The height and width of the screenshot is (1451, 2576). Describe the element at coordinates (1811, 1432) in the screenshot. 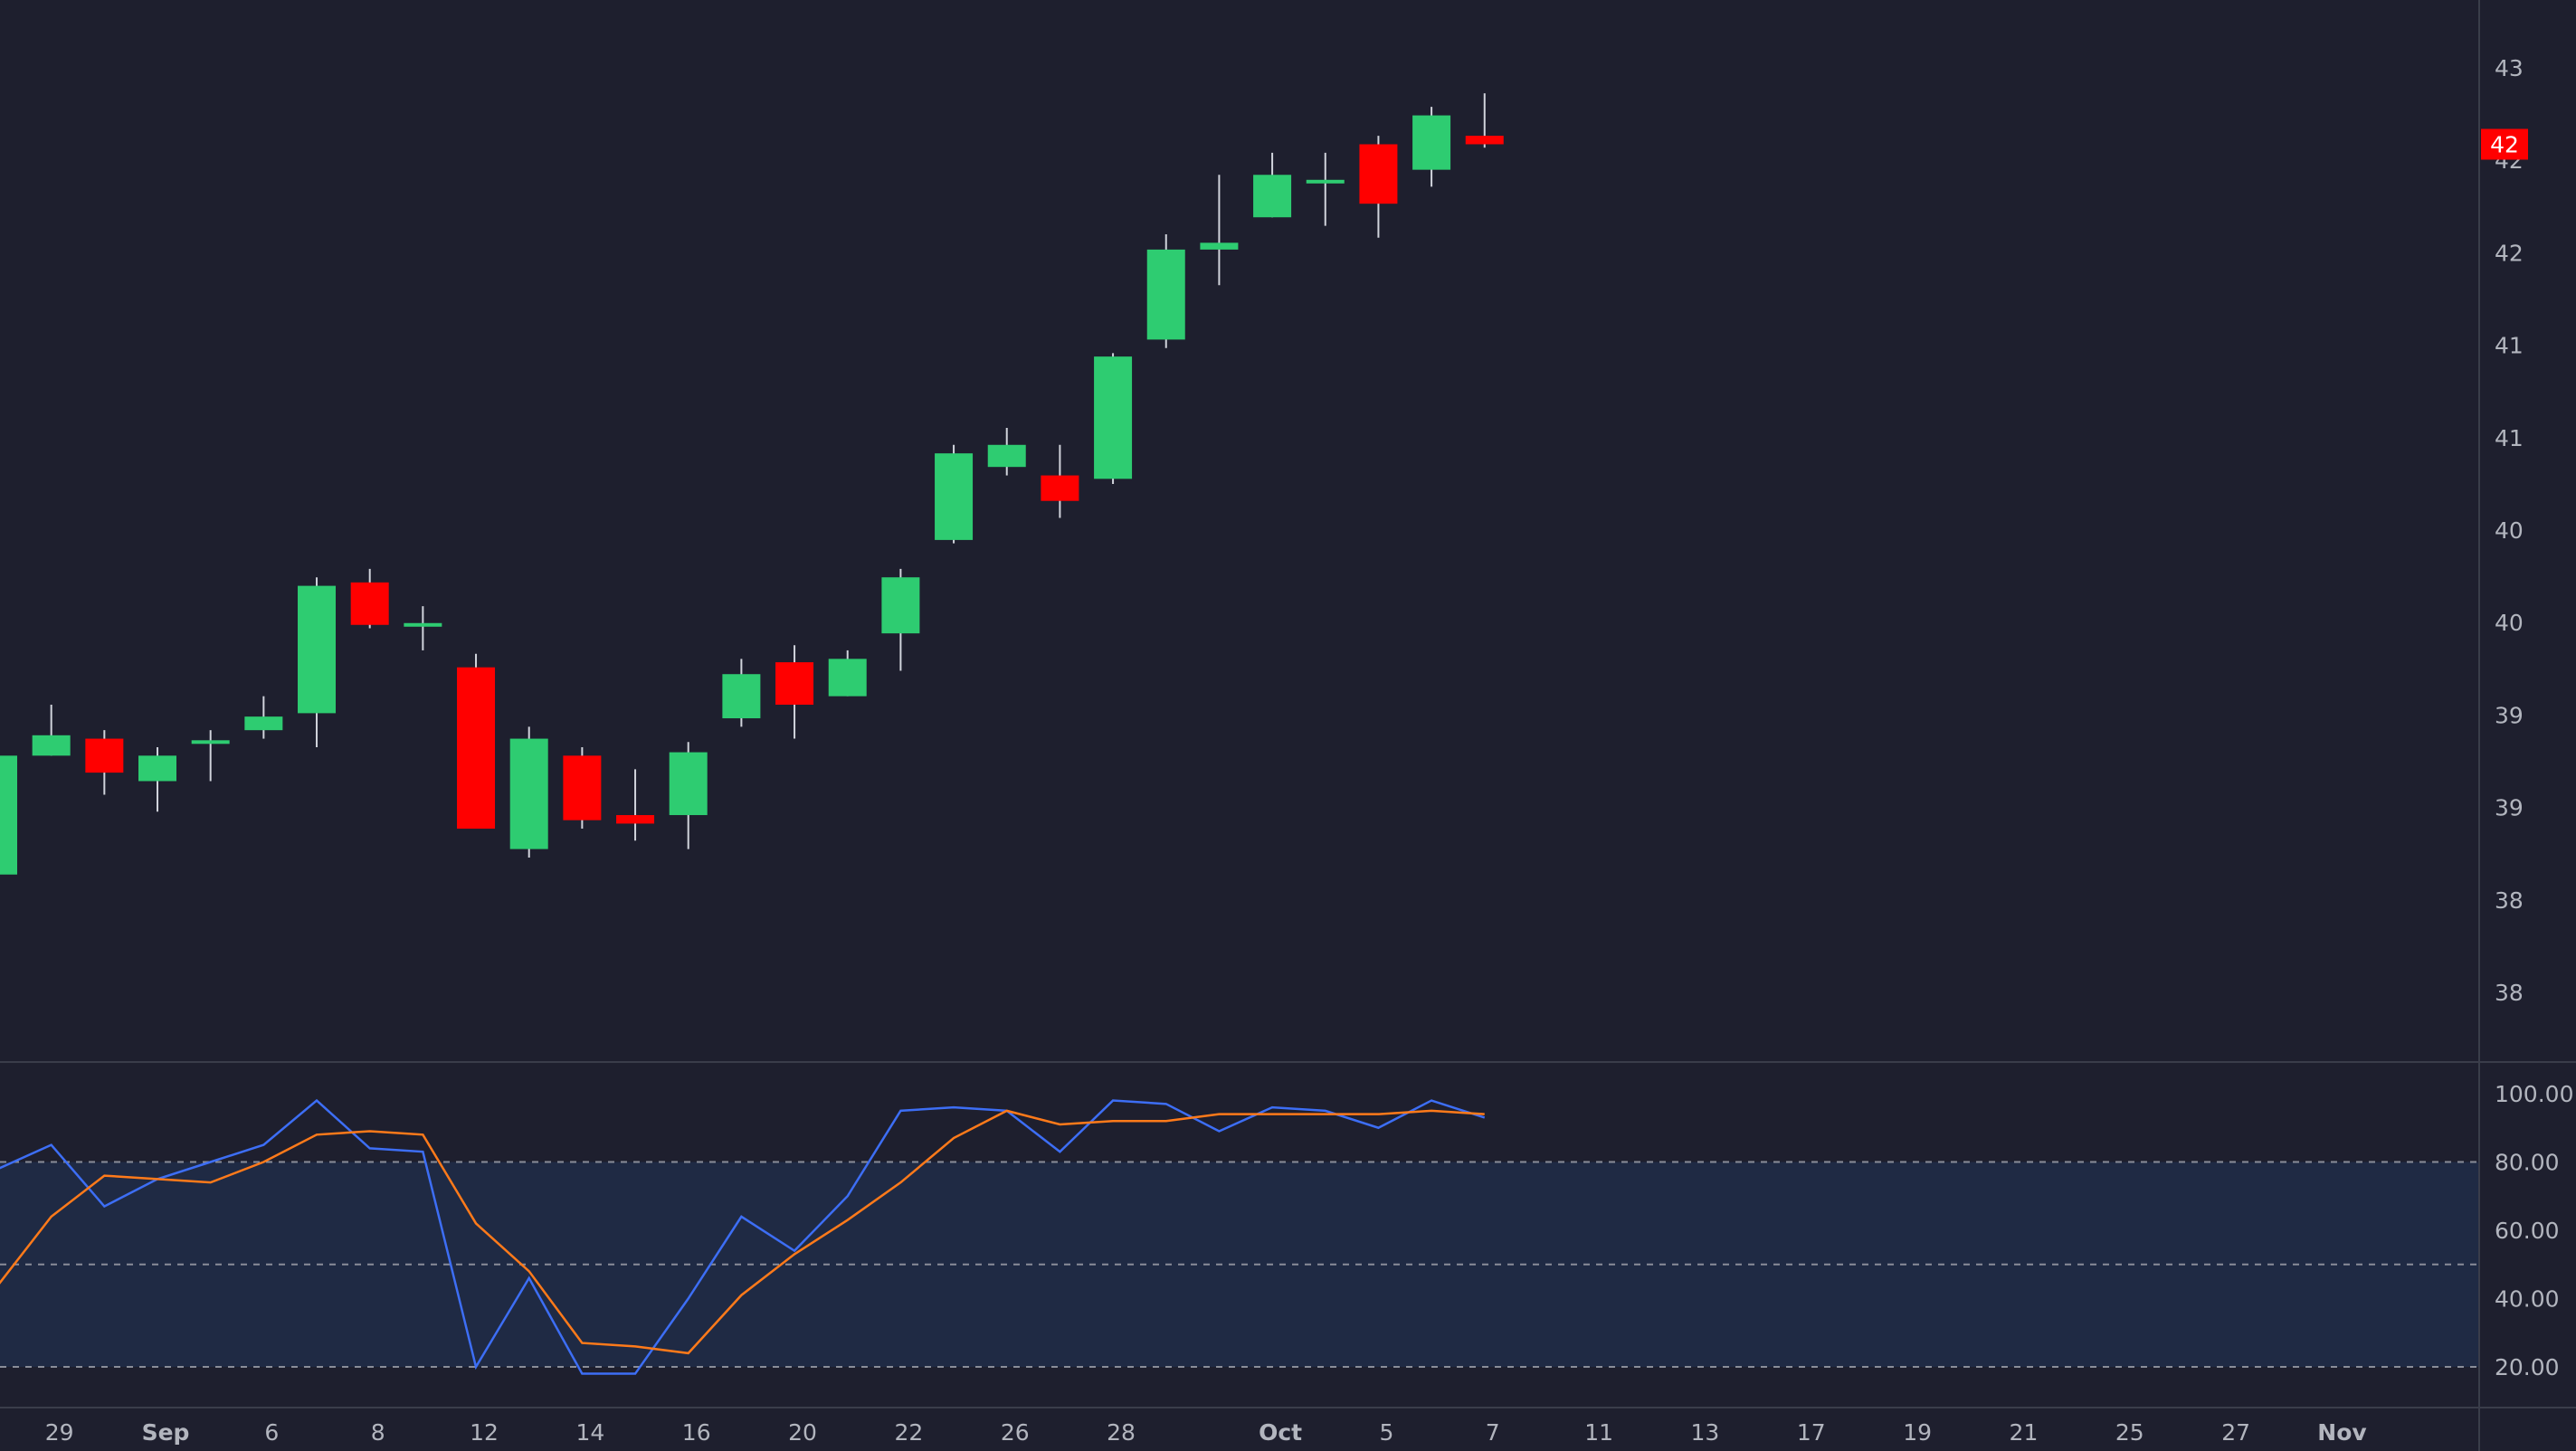

I see `time-tick-label: 17` at that location.